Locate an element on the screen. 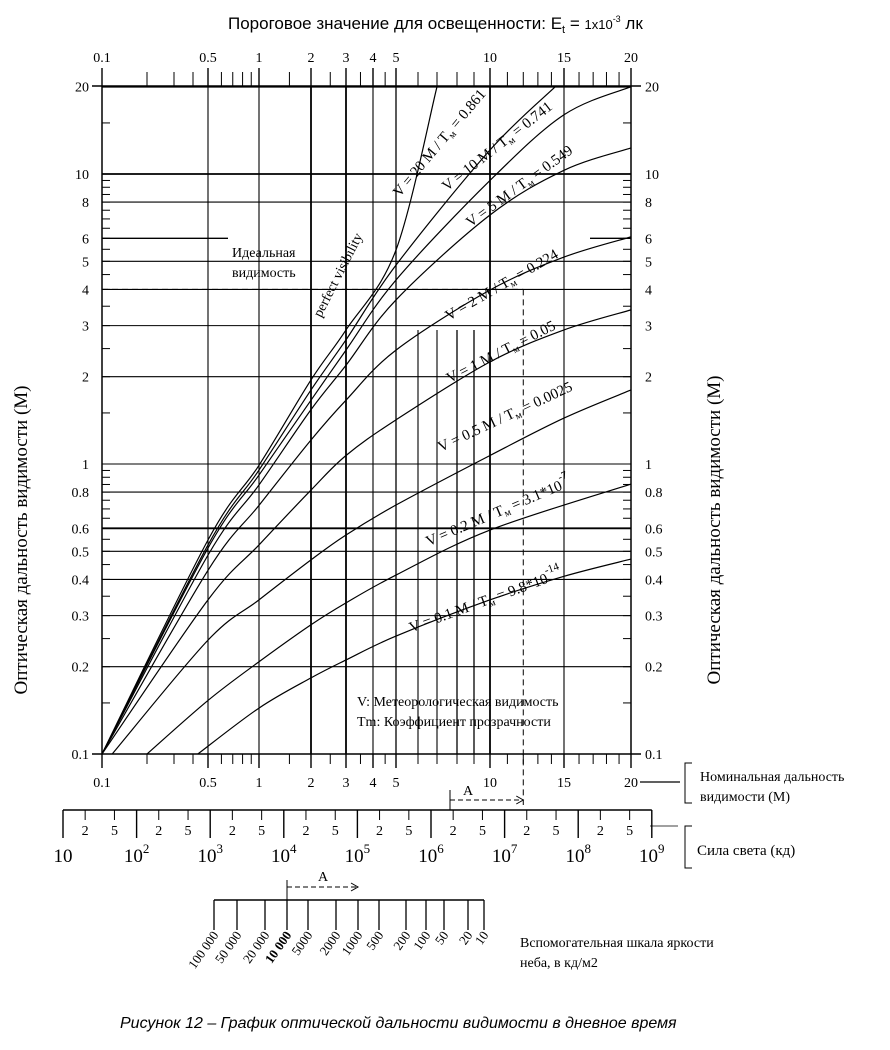  x-axis-label-line2: видимости (М) is located at coordinates (745, 797).